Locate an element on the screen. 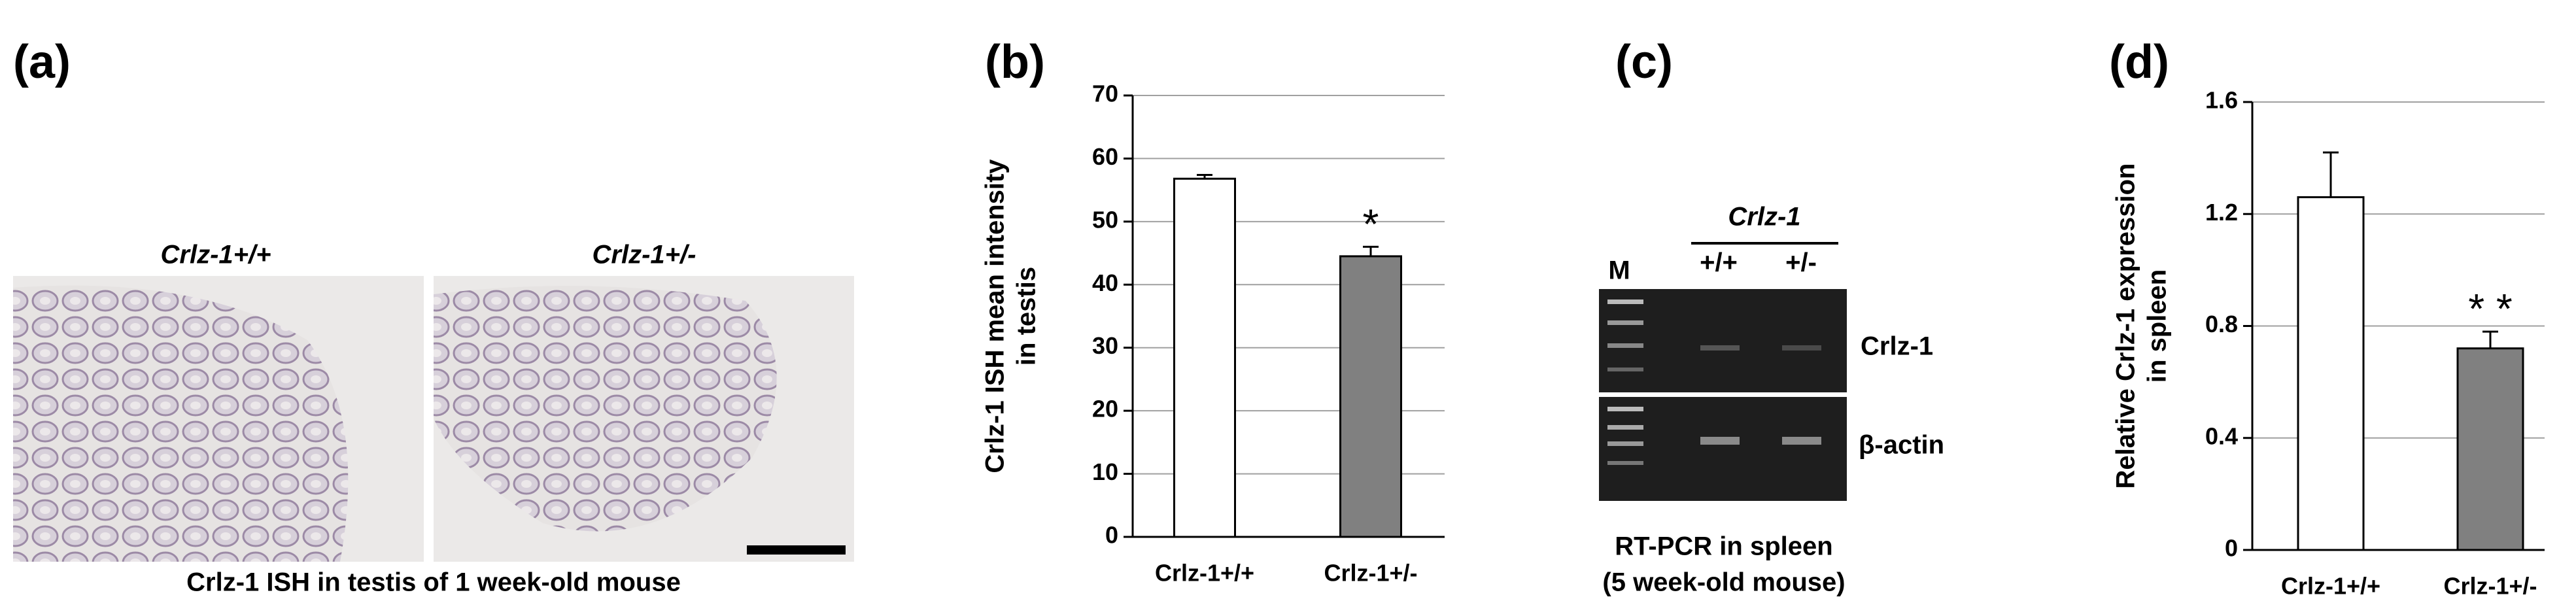 The height and width of the screenshot is (616, 2576). panel-label: (a) is located at coordinates (42, 62).